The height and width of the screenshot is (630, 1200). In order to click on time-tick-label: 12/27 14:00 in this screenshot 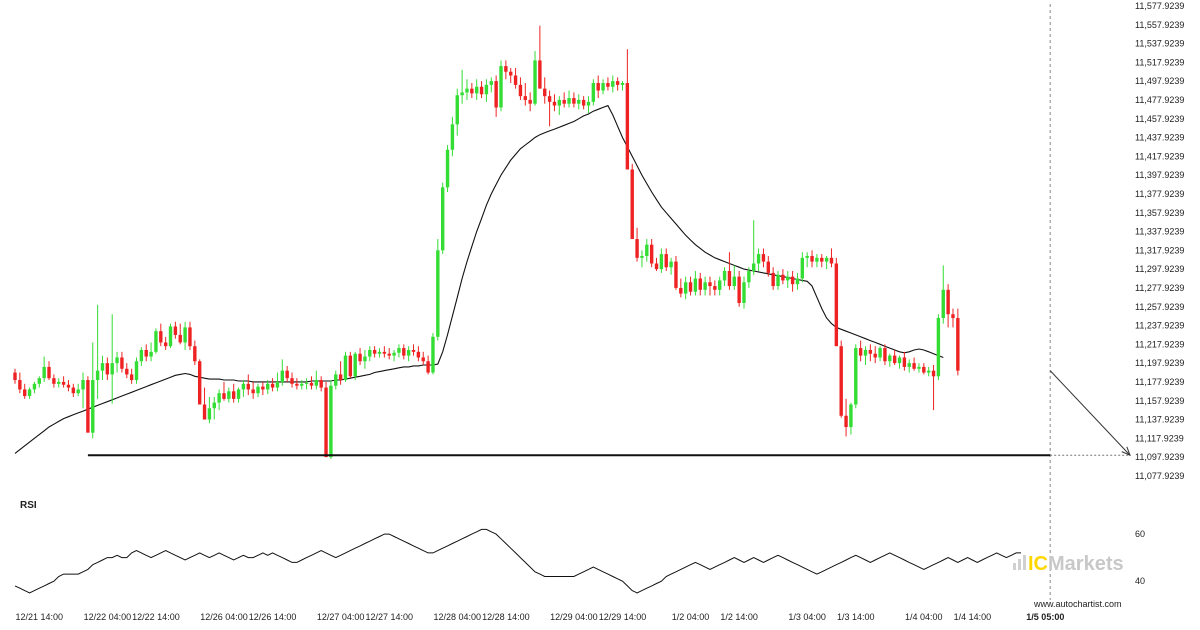, I will do `click(389, 617)`.